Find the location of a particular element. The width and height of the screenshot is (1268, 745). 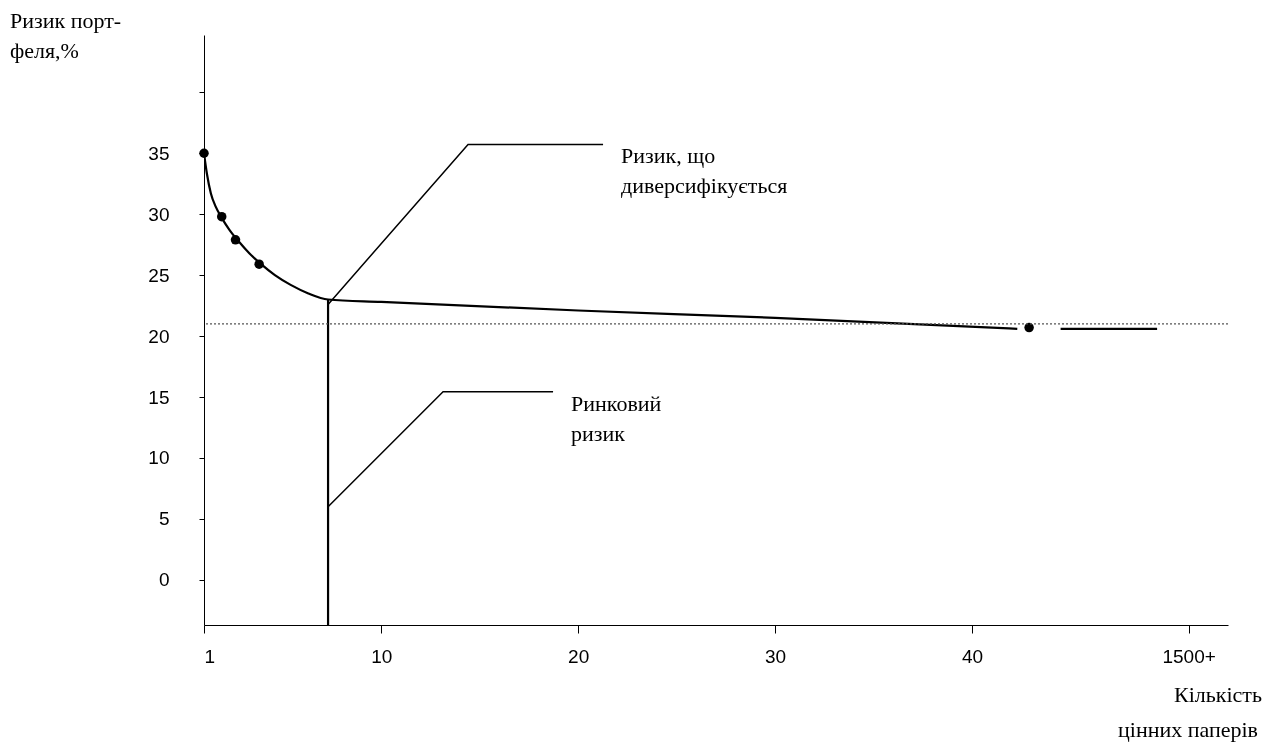

annotation: Ринковий ризик is located at coordinates (616, 418).